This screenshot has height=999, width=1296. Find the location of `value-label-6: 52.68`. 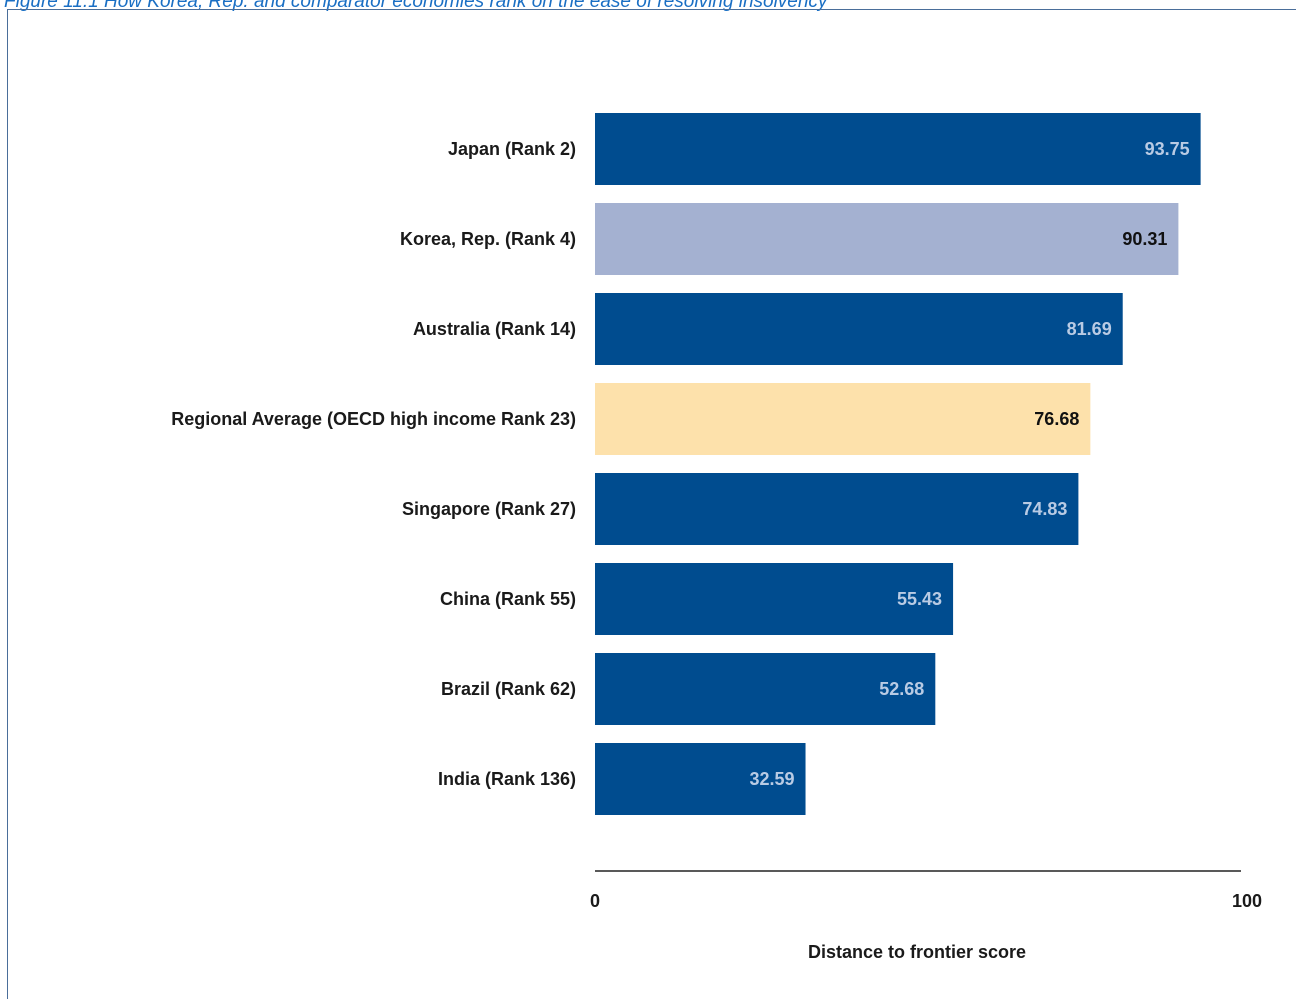

value-label-6: 52.68 is located at coordinates (901, 689).